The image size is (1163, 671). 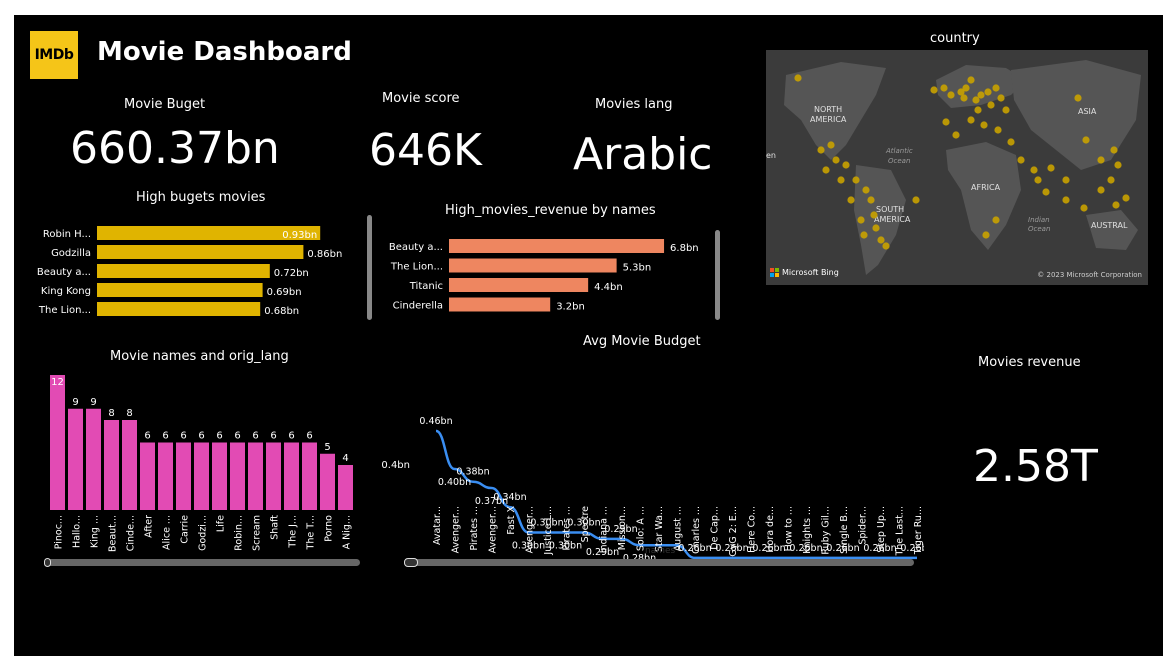 I want to click on orig-lang-category: Scream, so click(x=257, y=533).